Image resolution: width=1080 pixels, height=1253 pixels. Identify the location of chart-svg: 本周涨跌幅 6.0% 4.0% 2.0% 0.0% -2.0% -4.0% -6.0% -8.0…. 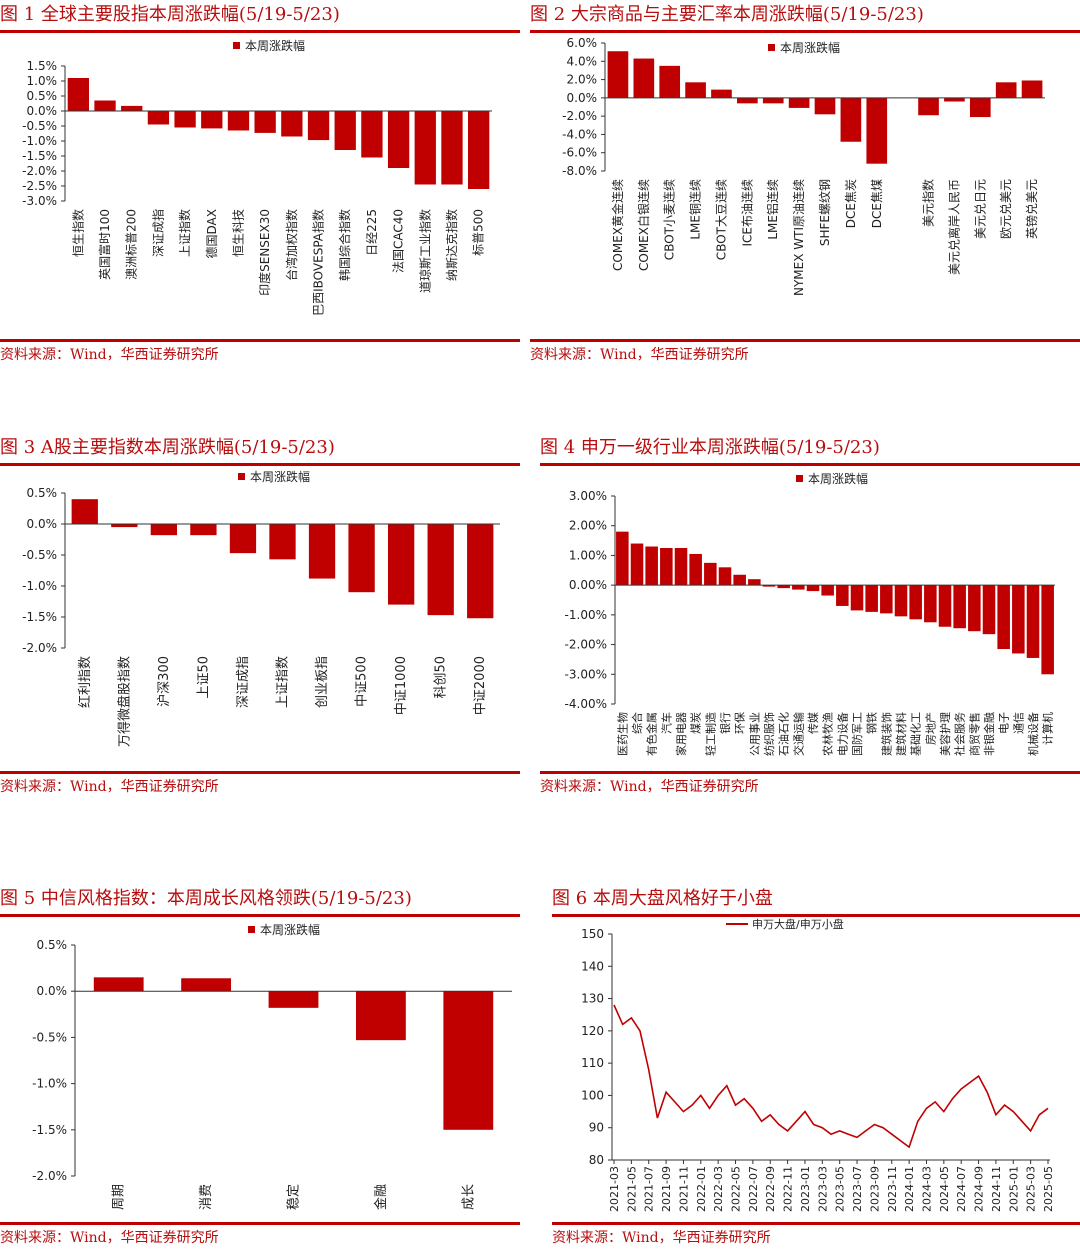
(803, 166).